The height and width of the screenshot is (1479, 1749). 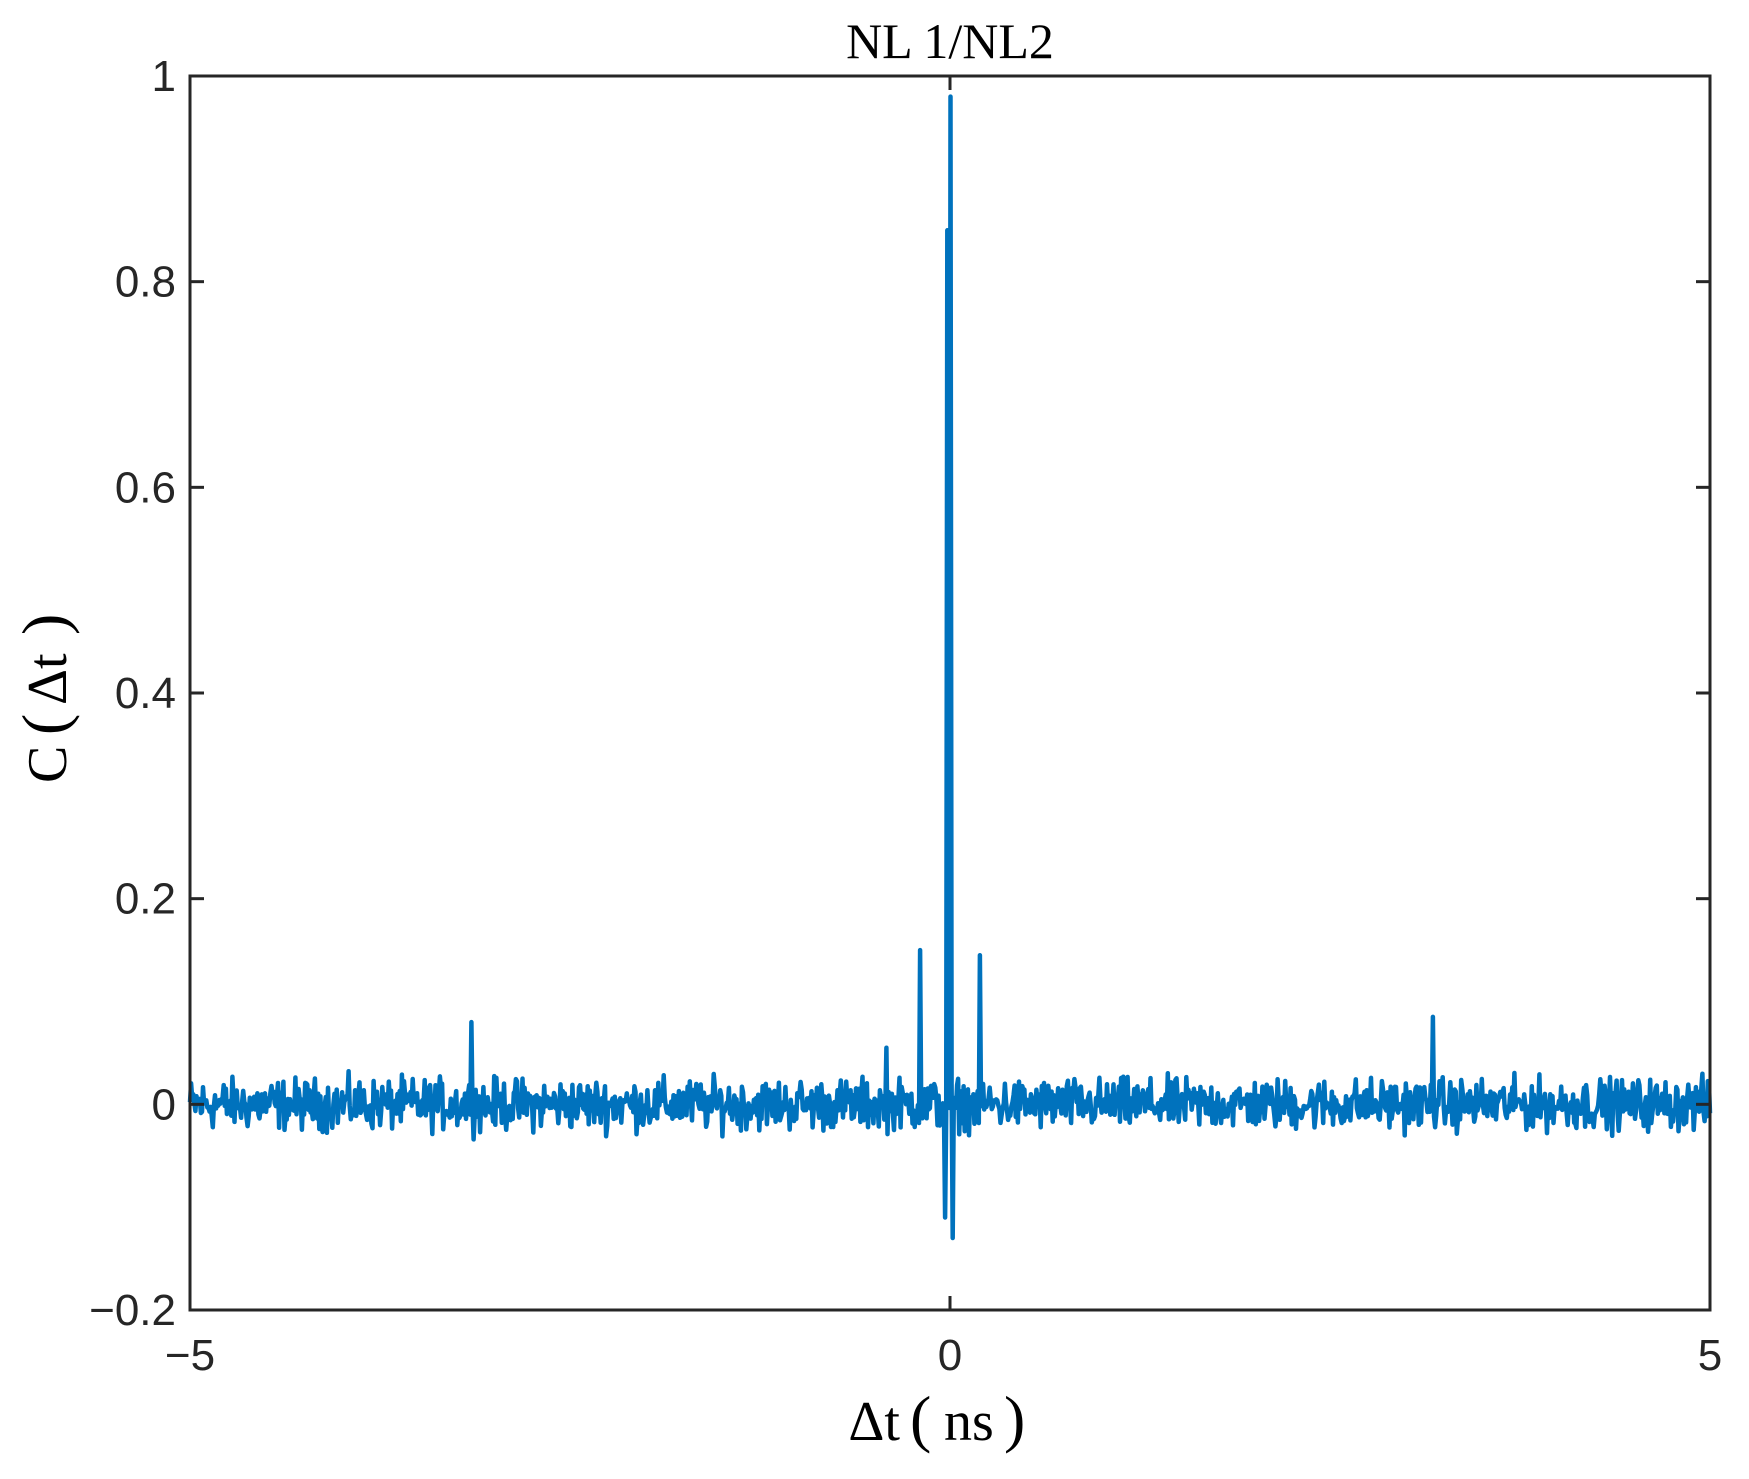 What do you see at coordinates (950, 41) in the screenshot?
I see `chart-title: NL 1/NL2` at bounding box center [950, 41].